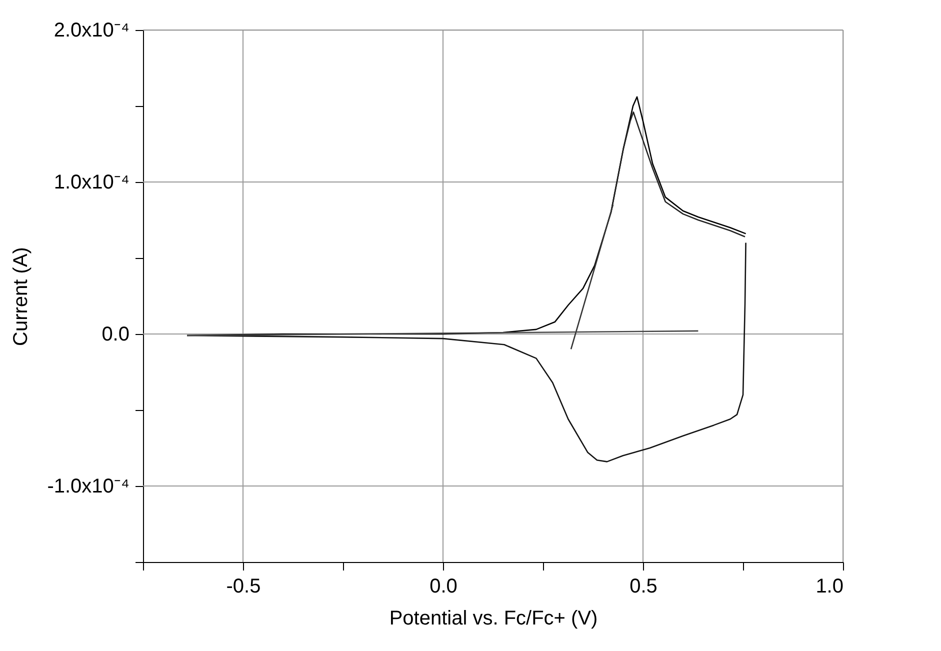 Image resolution: width=941 pixels, height=651 pixels. I want to click on y-axis-title: Current (A), so click(21, 296).